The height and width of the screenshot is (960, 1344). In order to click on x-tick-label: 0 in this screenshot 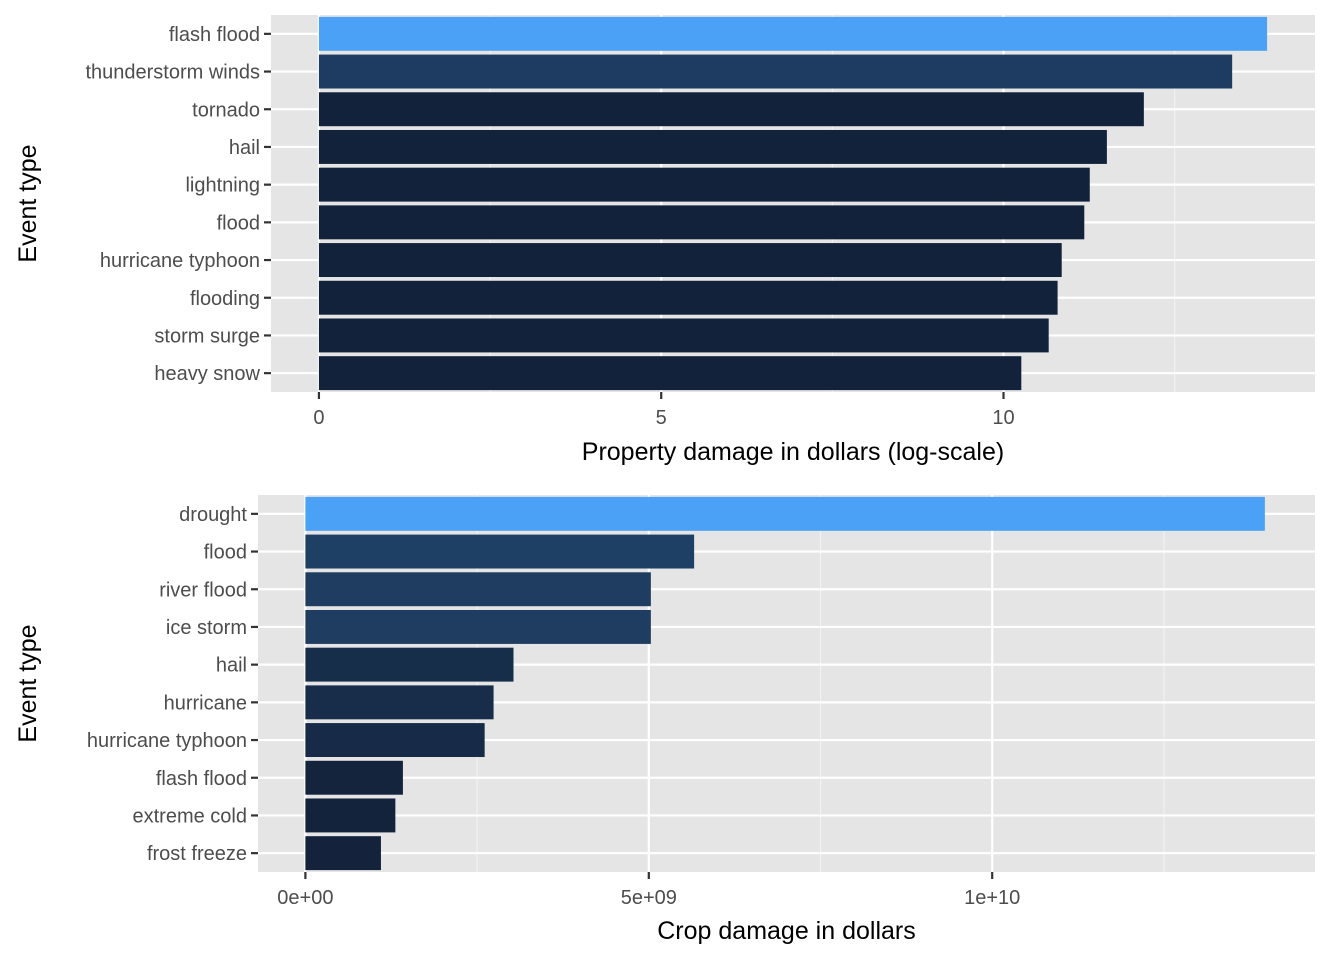, I will do `click(318, 418)`.